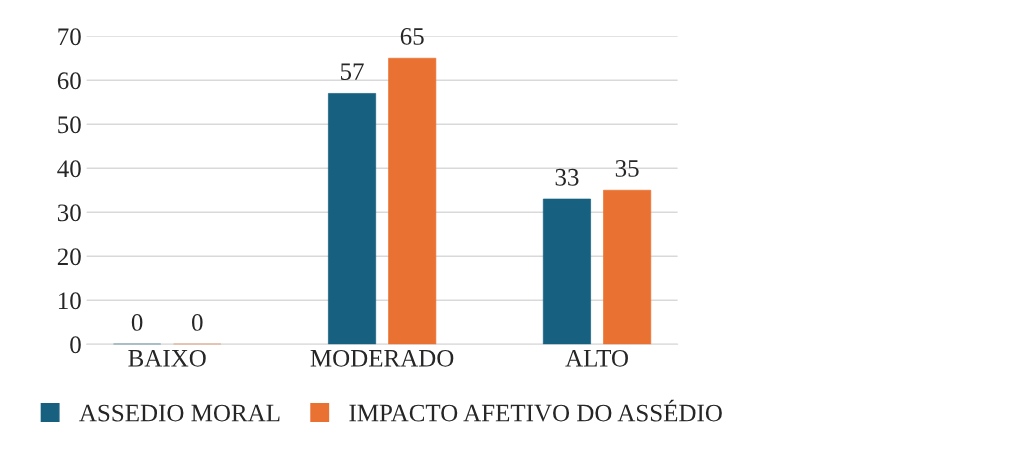  Describe the element at coordinates (535, 410) in the screenshot. I see `legend-label: IMPACTO AFETIVO DO ASSÉDIO` at that location.